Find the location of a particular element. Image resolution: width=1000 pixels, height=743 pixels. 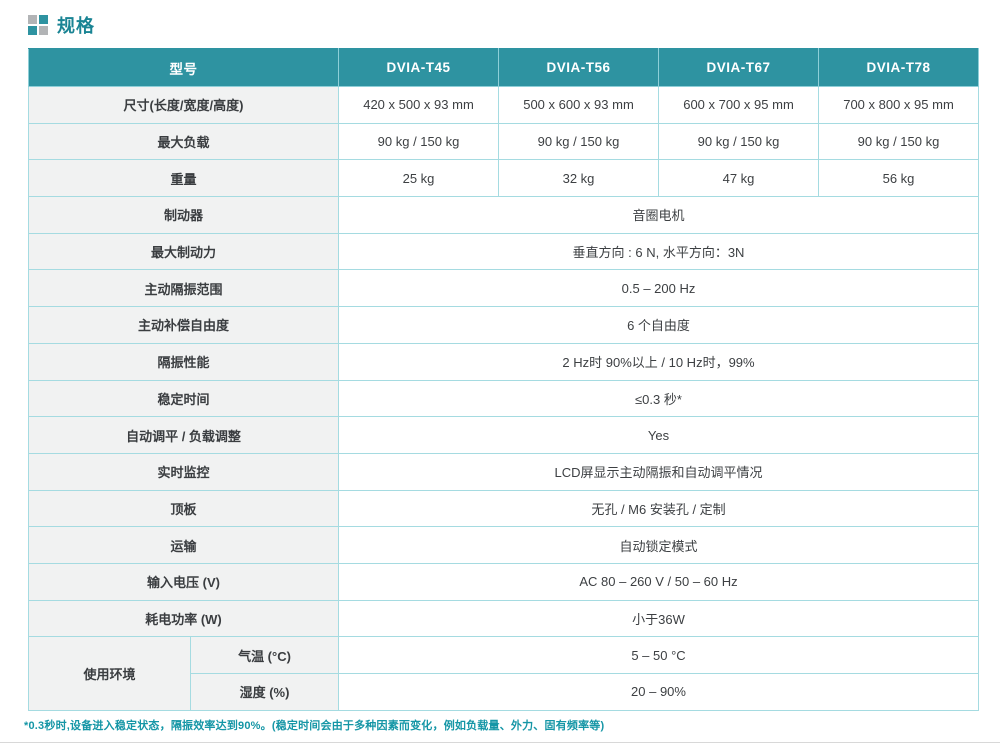

spec-value: Yes is located at coordinates (658, 435).